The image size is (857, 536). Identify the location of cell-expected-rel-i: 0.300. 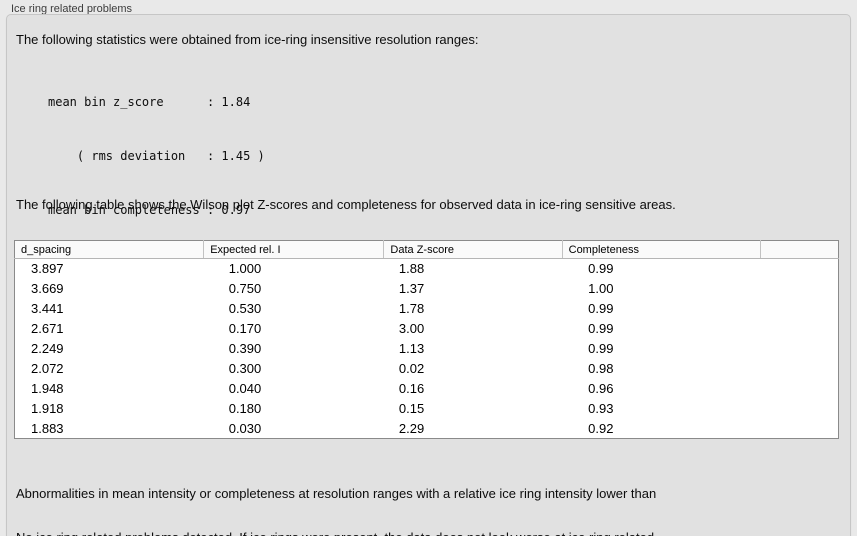
(245, 368).